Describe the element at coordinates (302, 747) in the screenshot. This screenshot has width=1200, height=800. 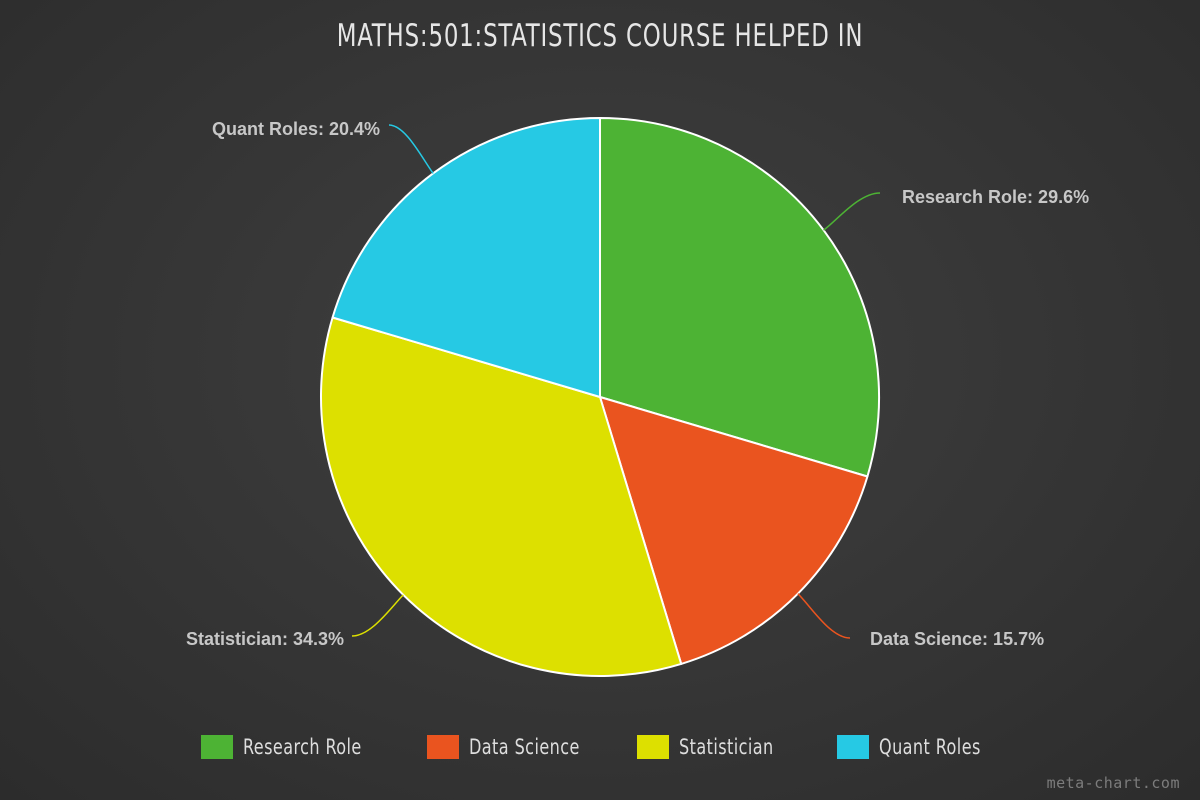
I see `legend-label-research-role: Research Role` at that location.